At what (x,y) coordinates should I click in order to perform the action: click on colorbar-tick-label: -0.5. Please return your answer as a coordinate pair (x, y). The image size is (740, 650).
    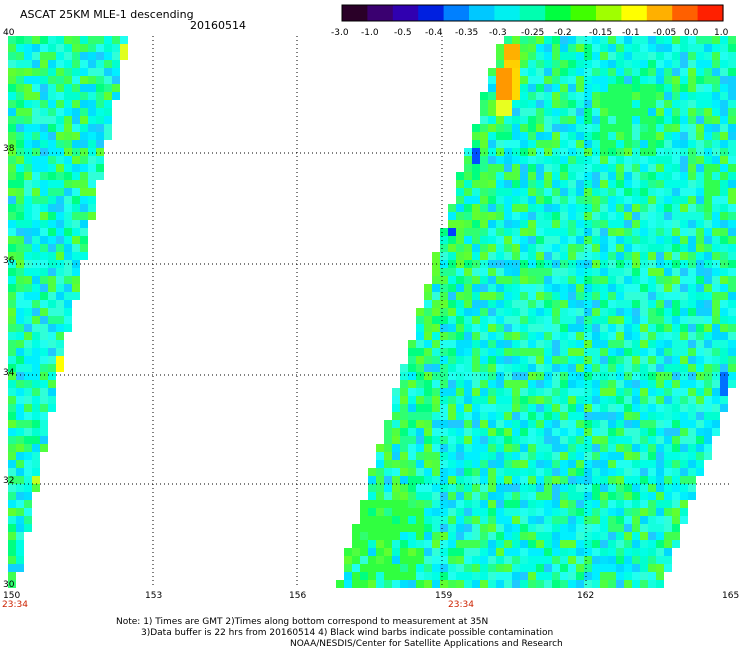
    Looking at the image, I should click on (403, 33).